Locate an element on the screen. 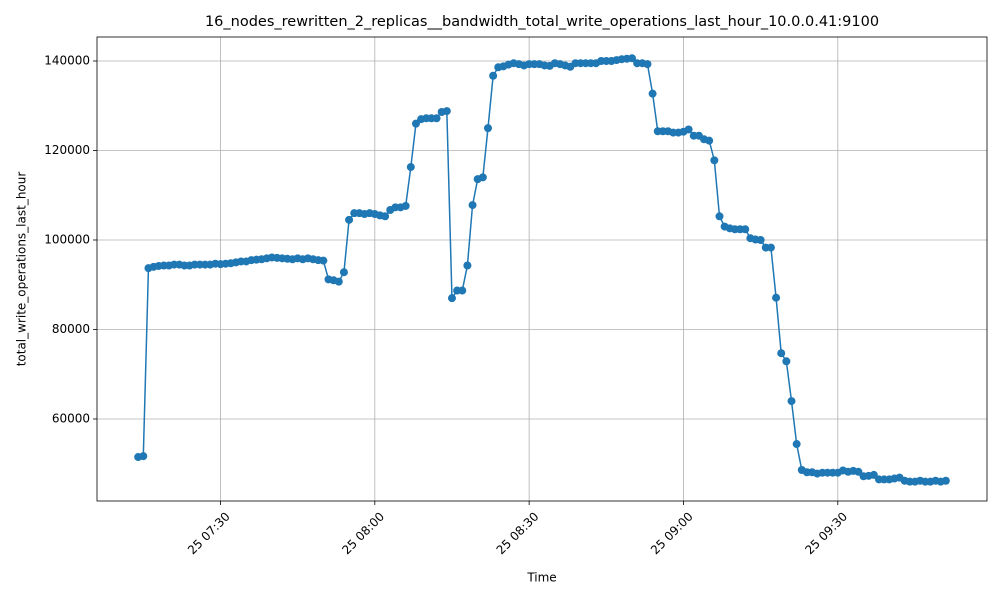  y-tick-label: 120000 is located at coordinates (67, 150).